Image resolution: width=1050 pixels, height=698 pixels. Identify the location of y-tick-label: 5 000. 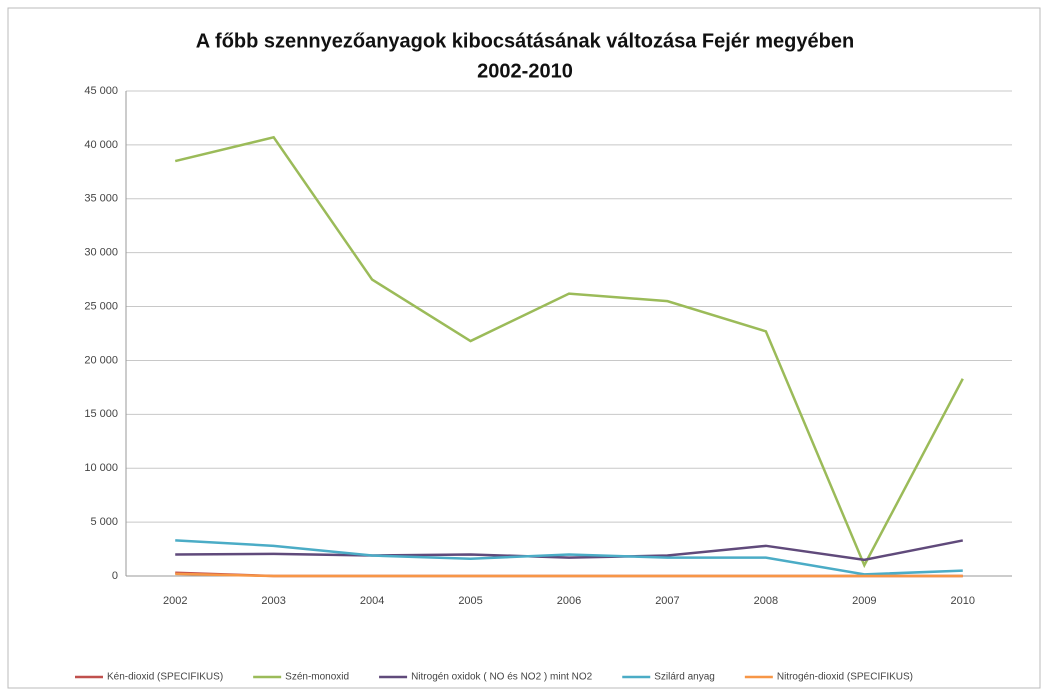
(104, 522).